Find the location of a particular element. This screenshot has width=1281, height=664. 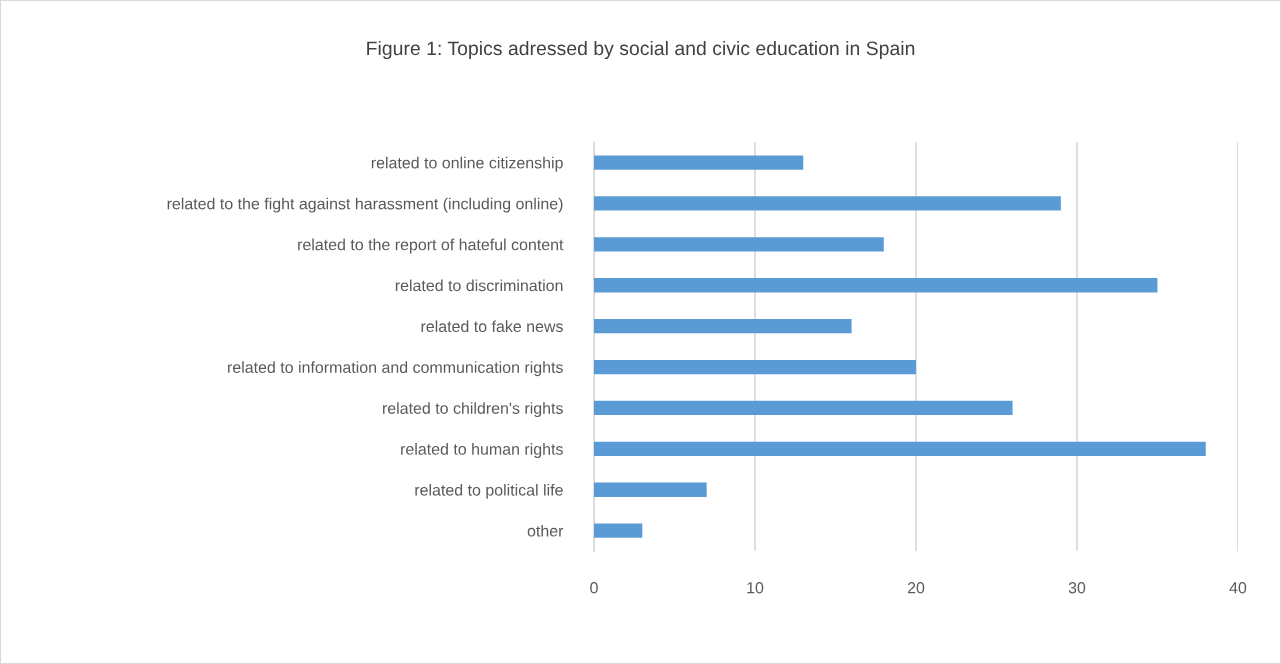

y-tick-label: related to fake news is located at coordinates (492, 326).